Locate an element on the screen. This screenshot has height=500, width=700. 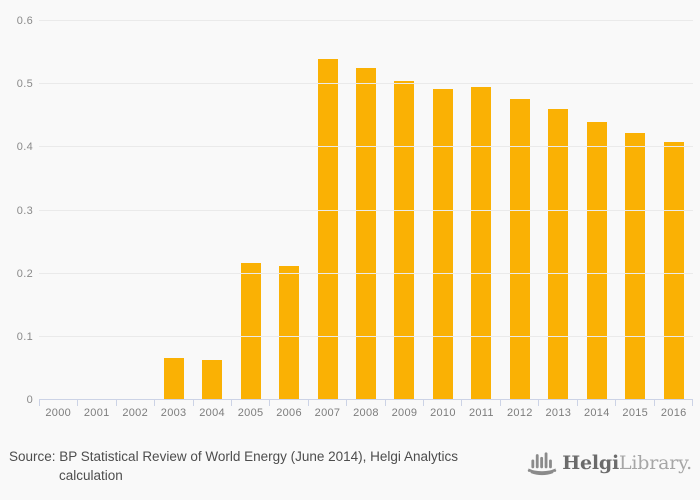
bar-cell-2000 is located at coordinates (58, 210).